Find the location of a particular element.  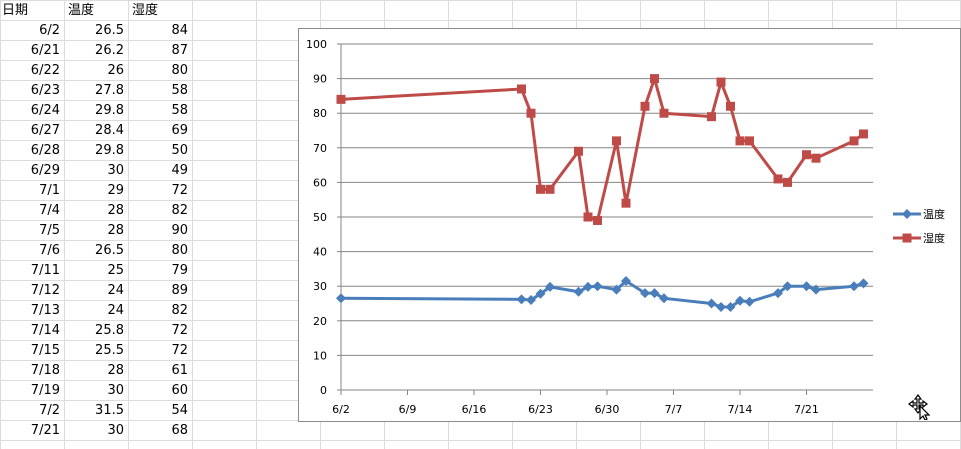

cell-date: 6/2 is located at coordinates (49, 30).